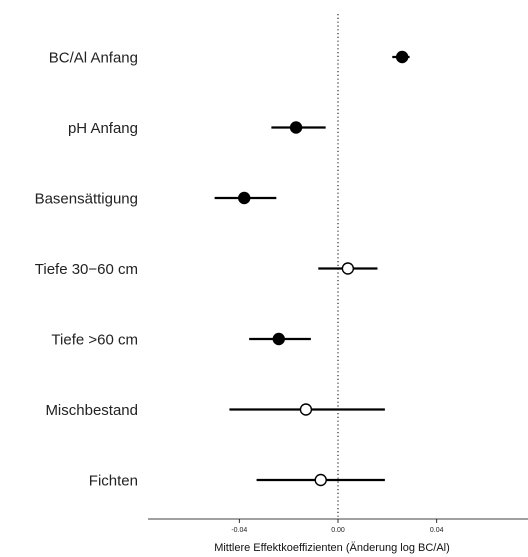 The height and width of the screenshot is (557, 528). I want to click on category-label: pH Anfang, so click(103, 128).